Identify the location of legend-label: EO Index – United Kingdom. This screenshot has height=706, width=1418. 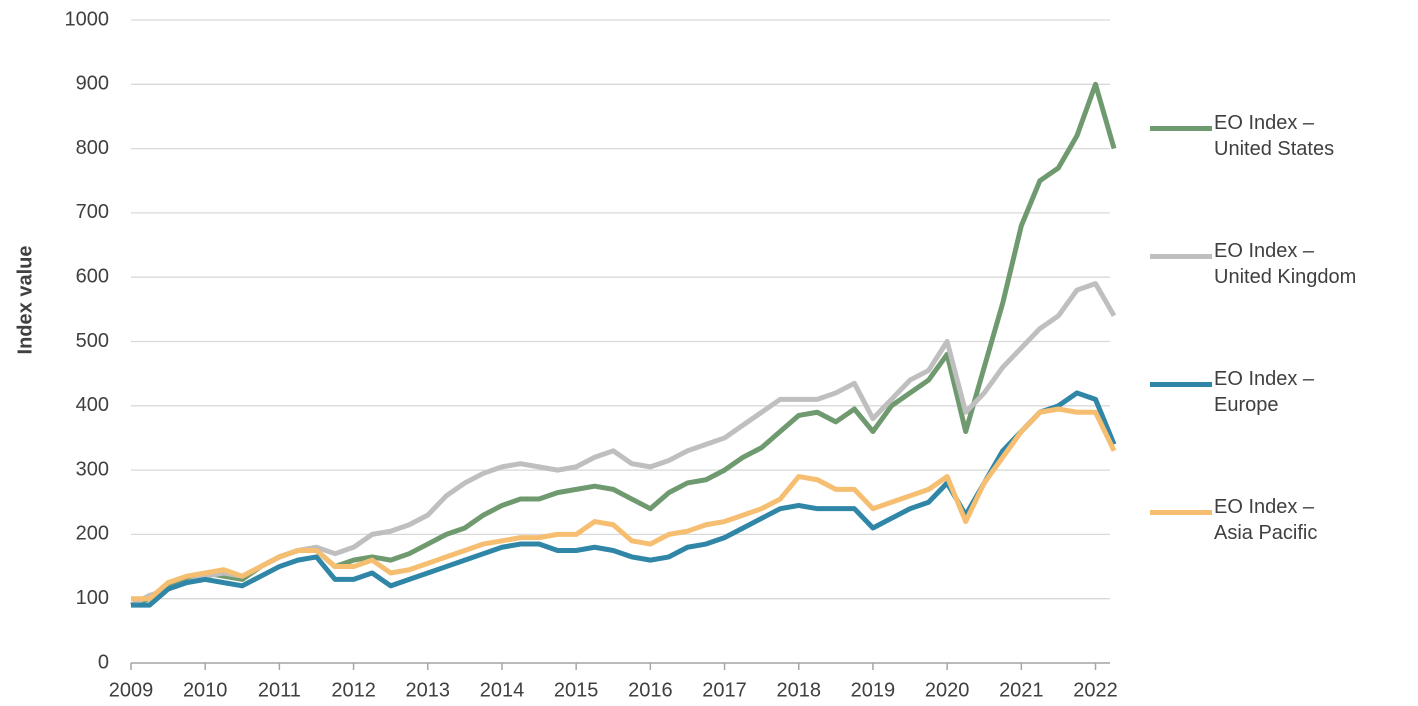
(1285, 264).